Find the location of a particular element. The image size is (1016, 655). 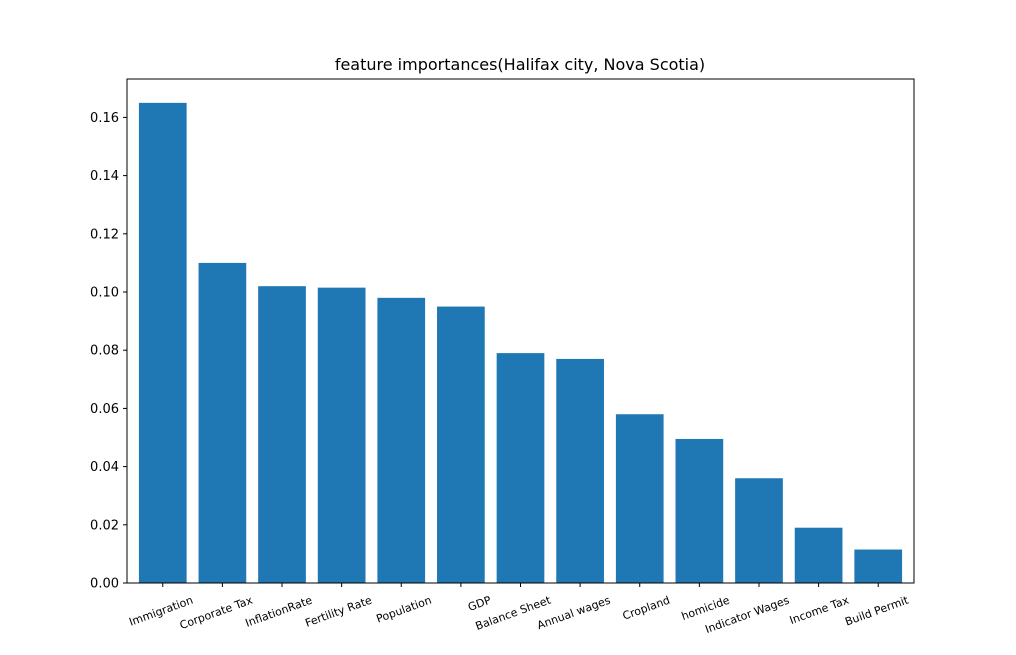

y-tick-label: 0.04 is located at coordinates (104, 467).